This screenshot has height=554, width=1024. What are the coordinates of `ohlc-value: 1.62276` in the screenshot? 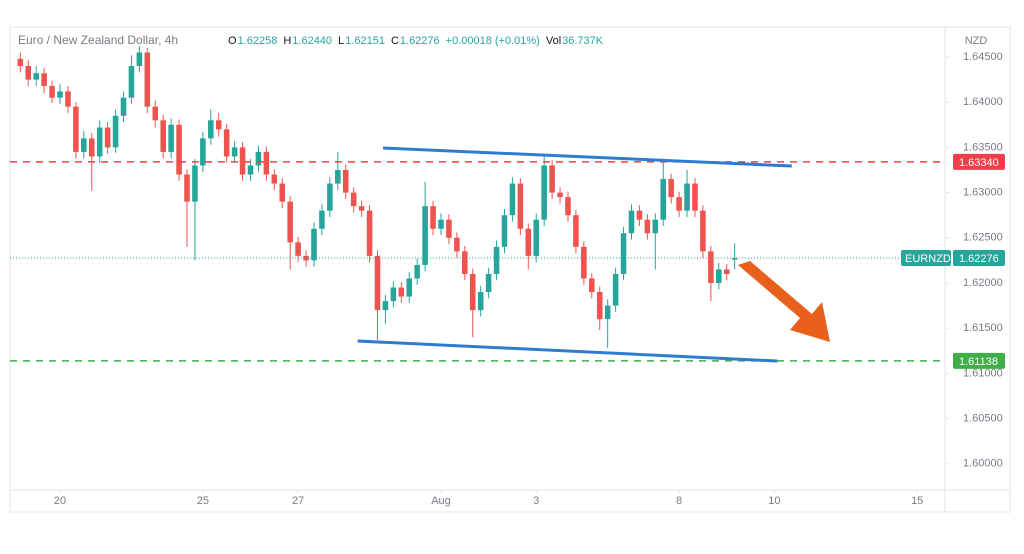 It's located at (420, 41).